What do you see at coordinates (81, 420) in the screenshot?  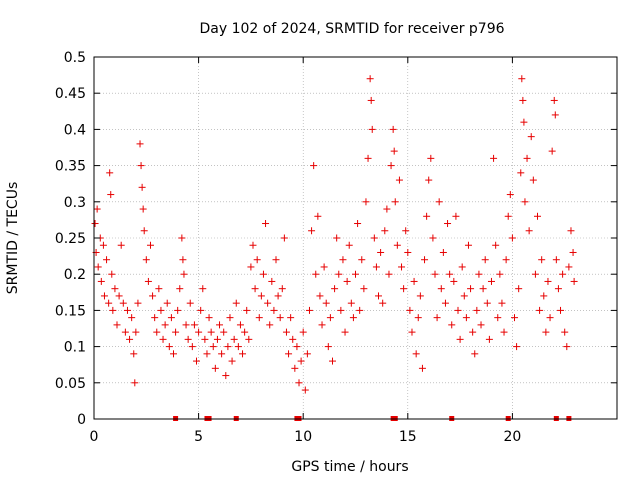 I see `y-tick-label: 0` at bounding box center [81, 420].